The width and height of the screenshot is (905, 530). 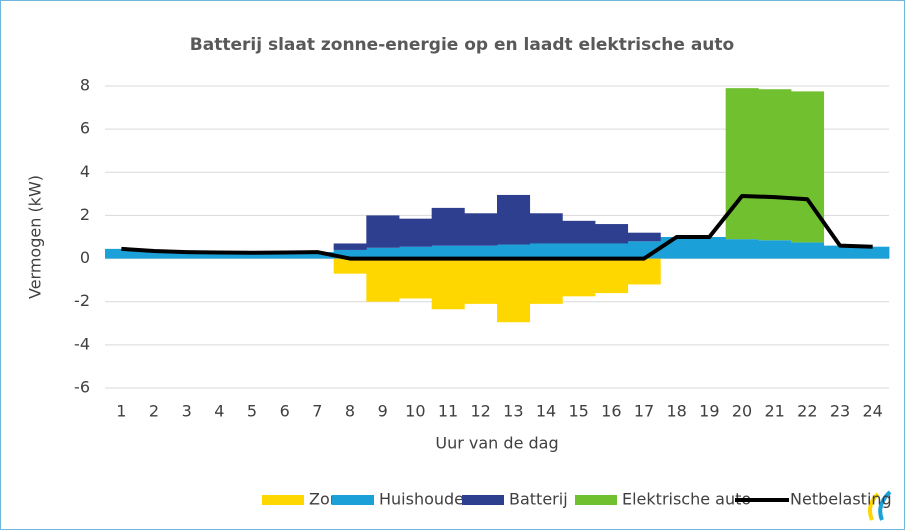 What do you see at coordinates (82, 343) in the screenshot?
I see `y-tick-label: -4` at bounding box center [82, 343].